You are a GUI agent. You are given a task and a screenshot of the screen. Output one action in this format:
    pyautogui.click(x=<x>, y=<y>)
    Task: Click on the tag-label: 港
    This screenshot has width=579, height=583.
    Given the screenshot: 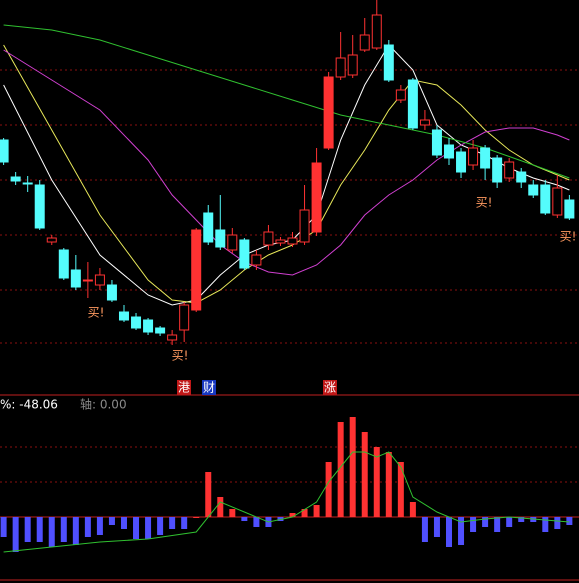 What is the action you would take?
    pyautogui.click(x=184, y=388)
    